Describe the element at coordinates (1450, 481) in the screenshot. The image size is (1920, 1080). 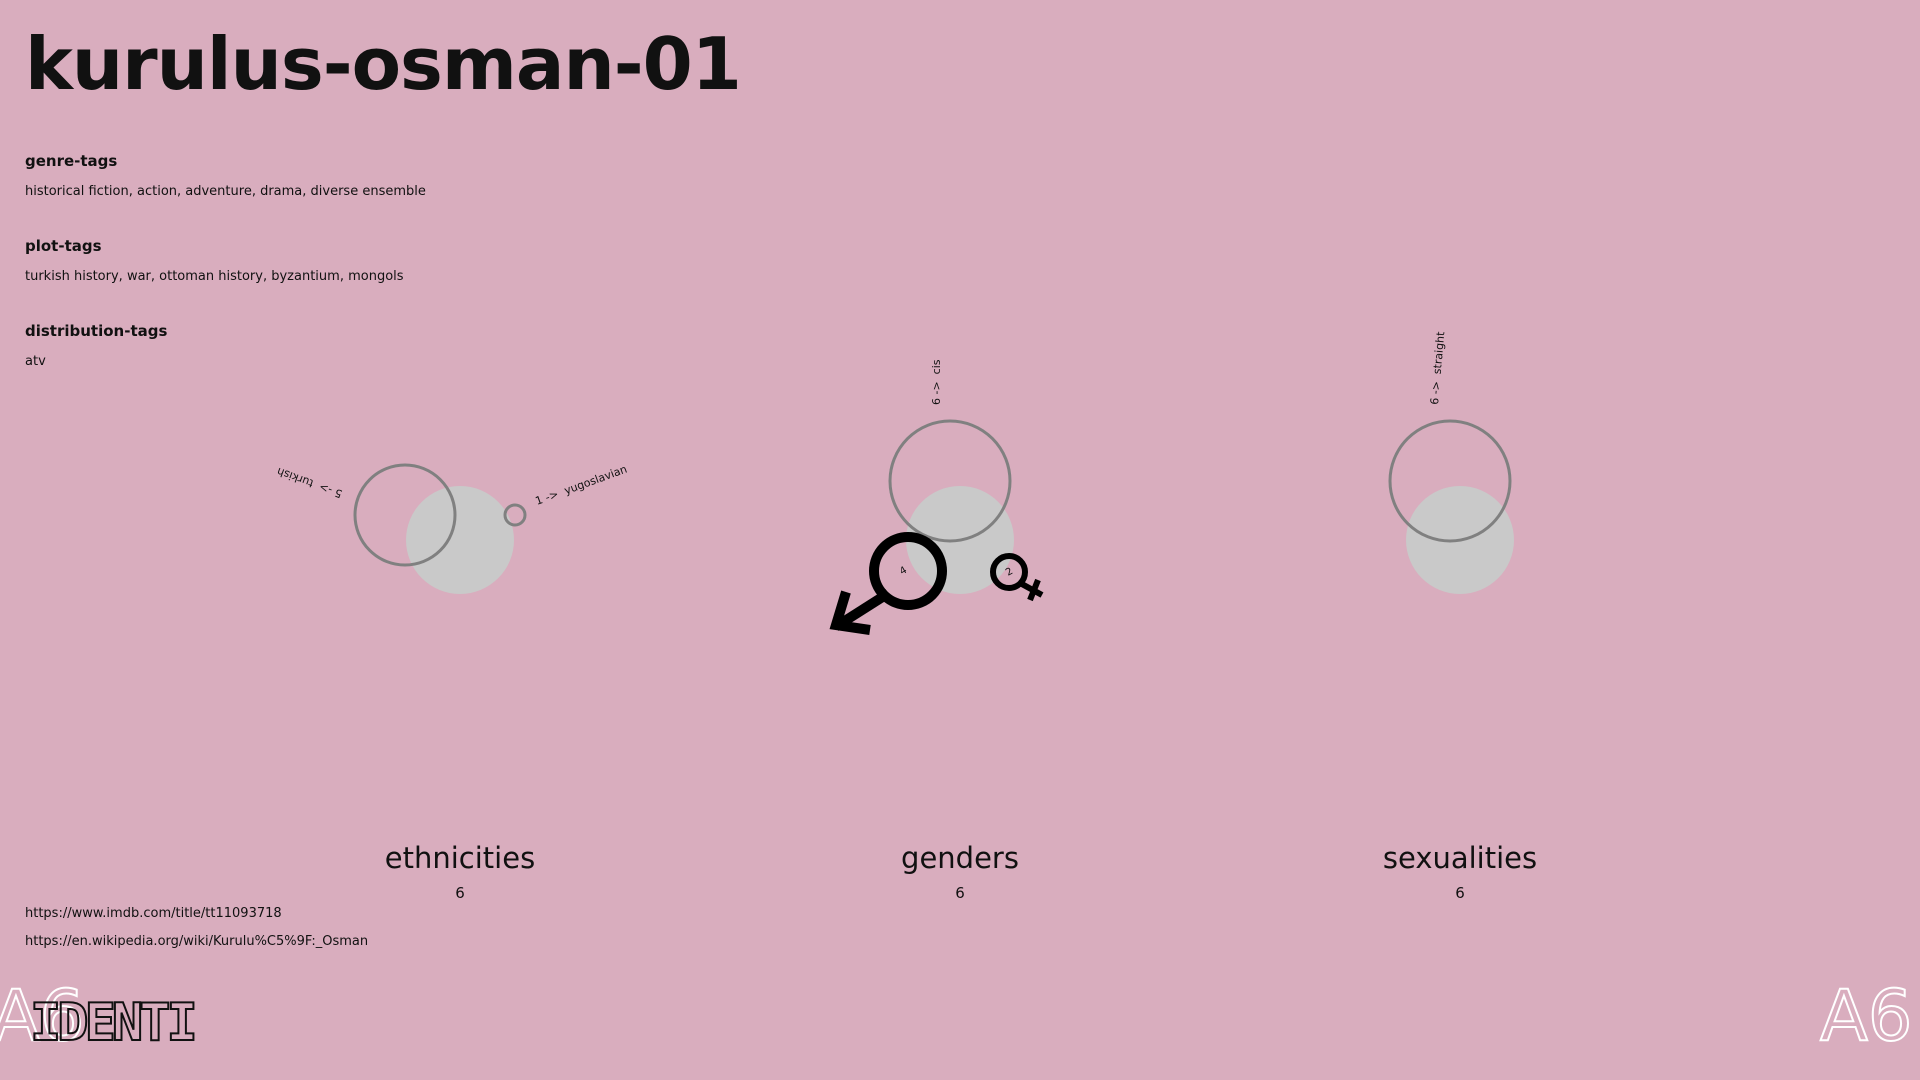
I see `sexuality-straight-circle` at that location.